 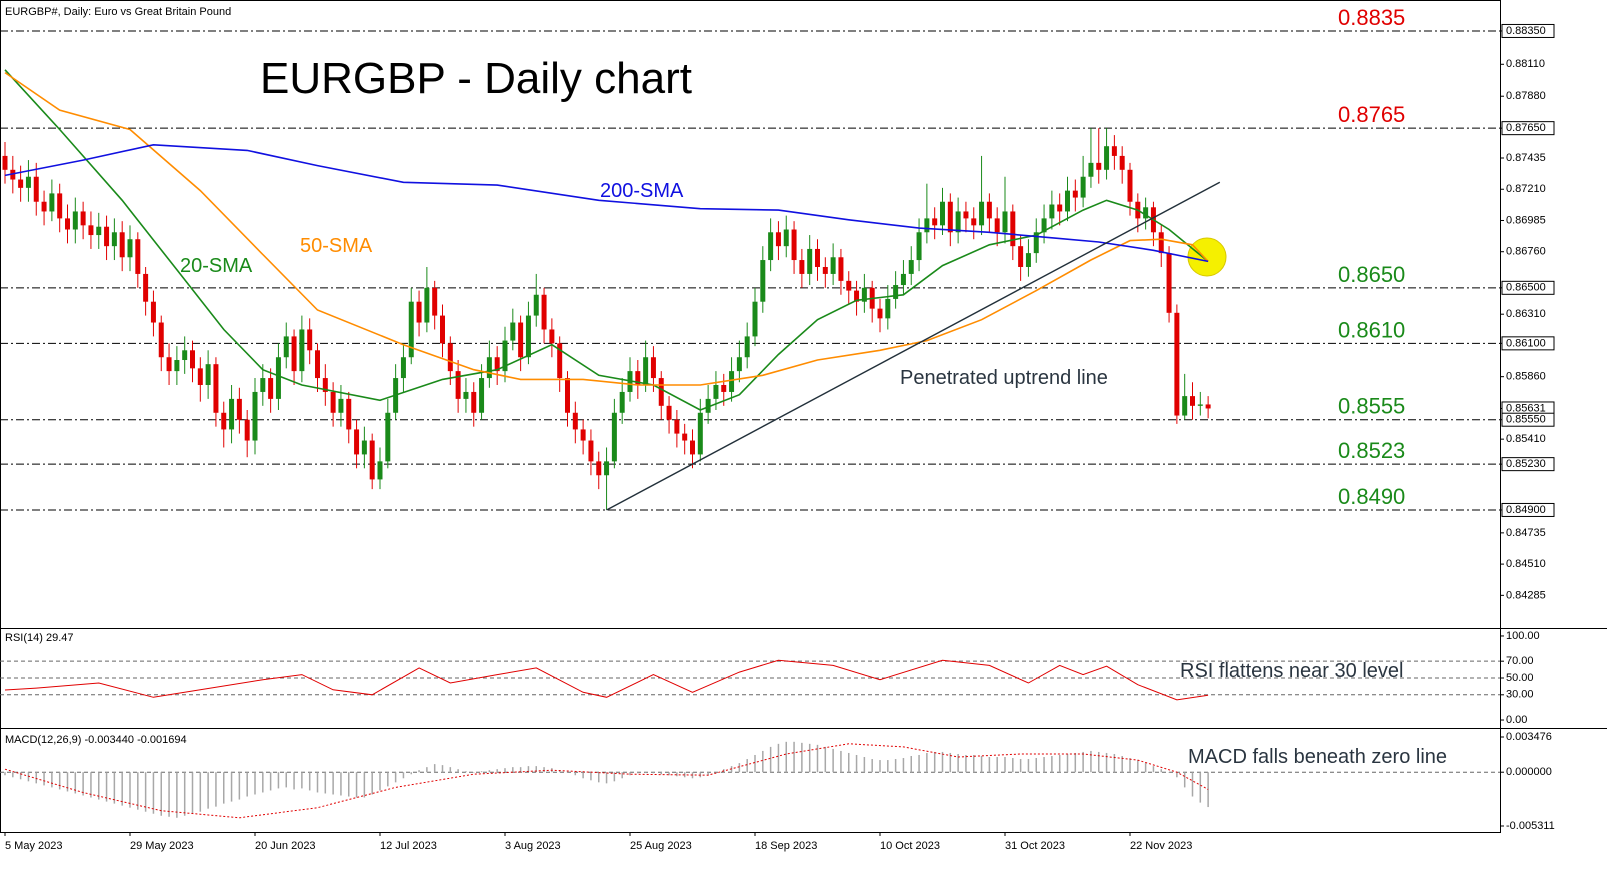 I want to click on level-label: 0.8610, so click(x=1371, y=329).